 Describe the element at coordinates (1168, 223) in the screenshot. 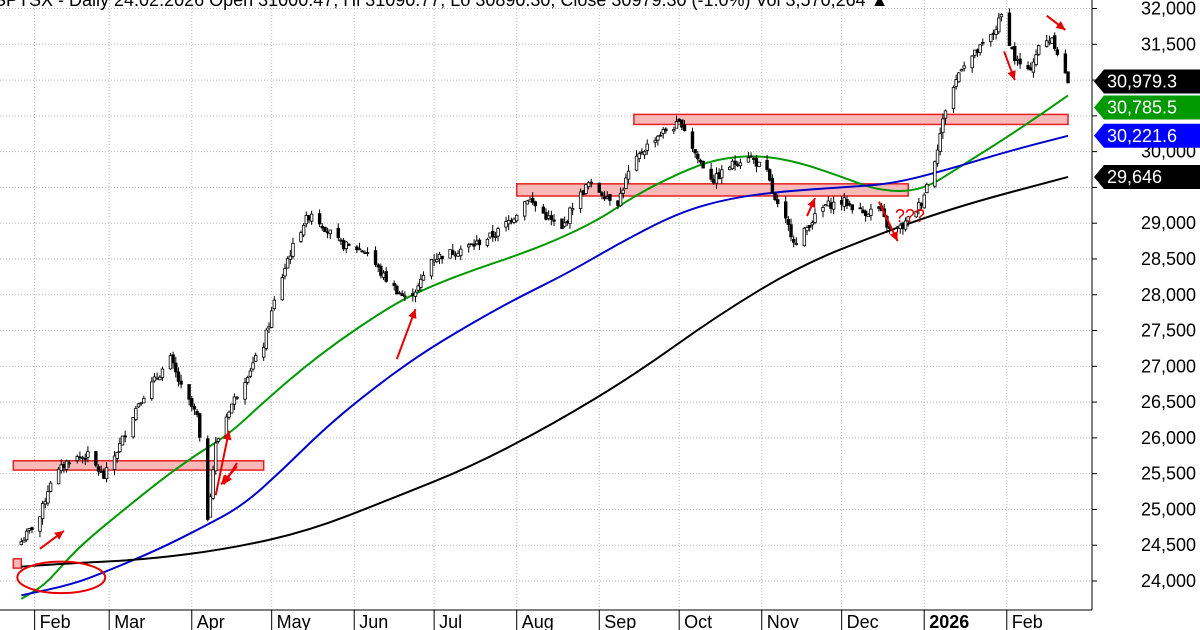

I see `y-tick-label: 29,000` at that location.